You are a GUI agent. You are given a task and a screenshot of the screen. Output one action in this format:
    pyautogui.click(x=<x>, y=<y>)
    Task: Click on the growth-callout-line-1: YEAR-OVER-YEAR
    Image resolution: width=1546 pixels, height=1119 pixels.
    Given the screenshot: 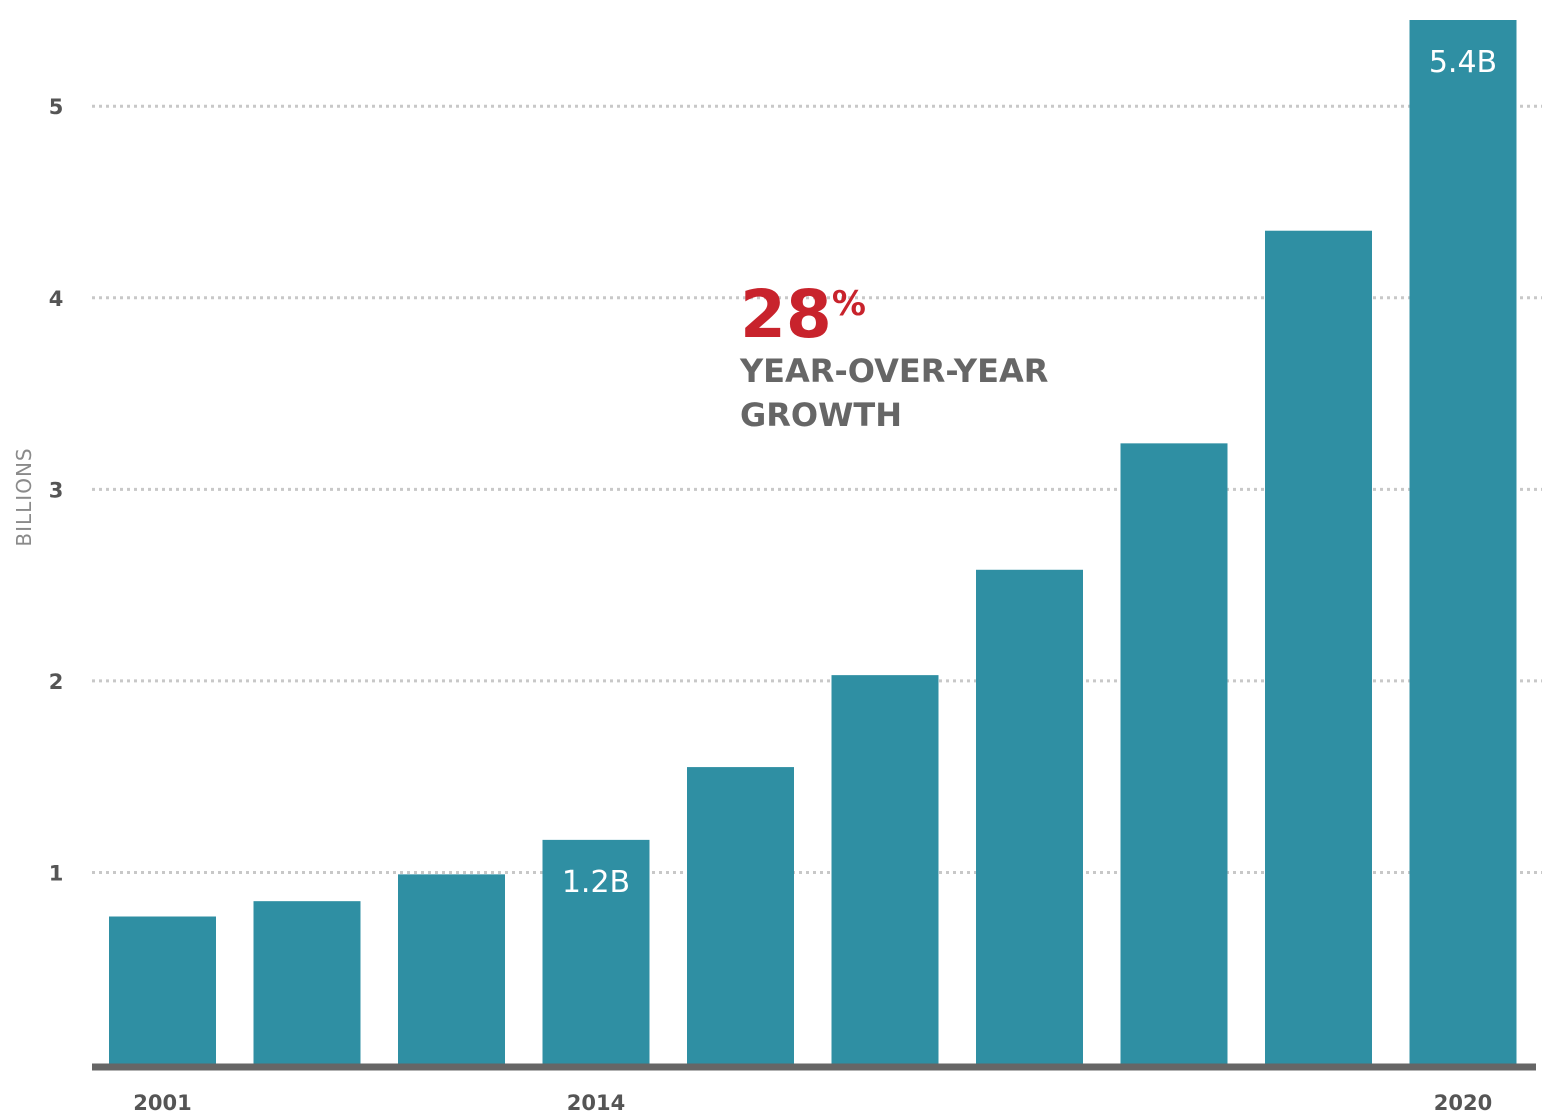 What is the action you would take?
    pyautogui.click(x=893, y=371)
    